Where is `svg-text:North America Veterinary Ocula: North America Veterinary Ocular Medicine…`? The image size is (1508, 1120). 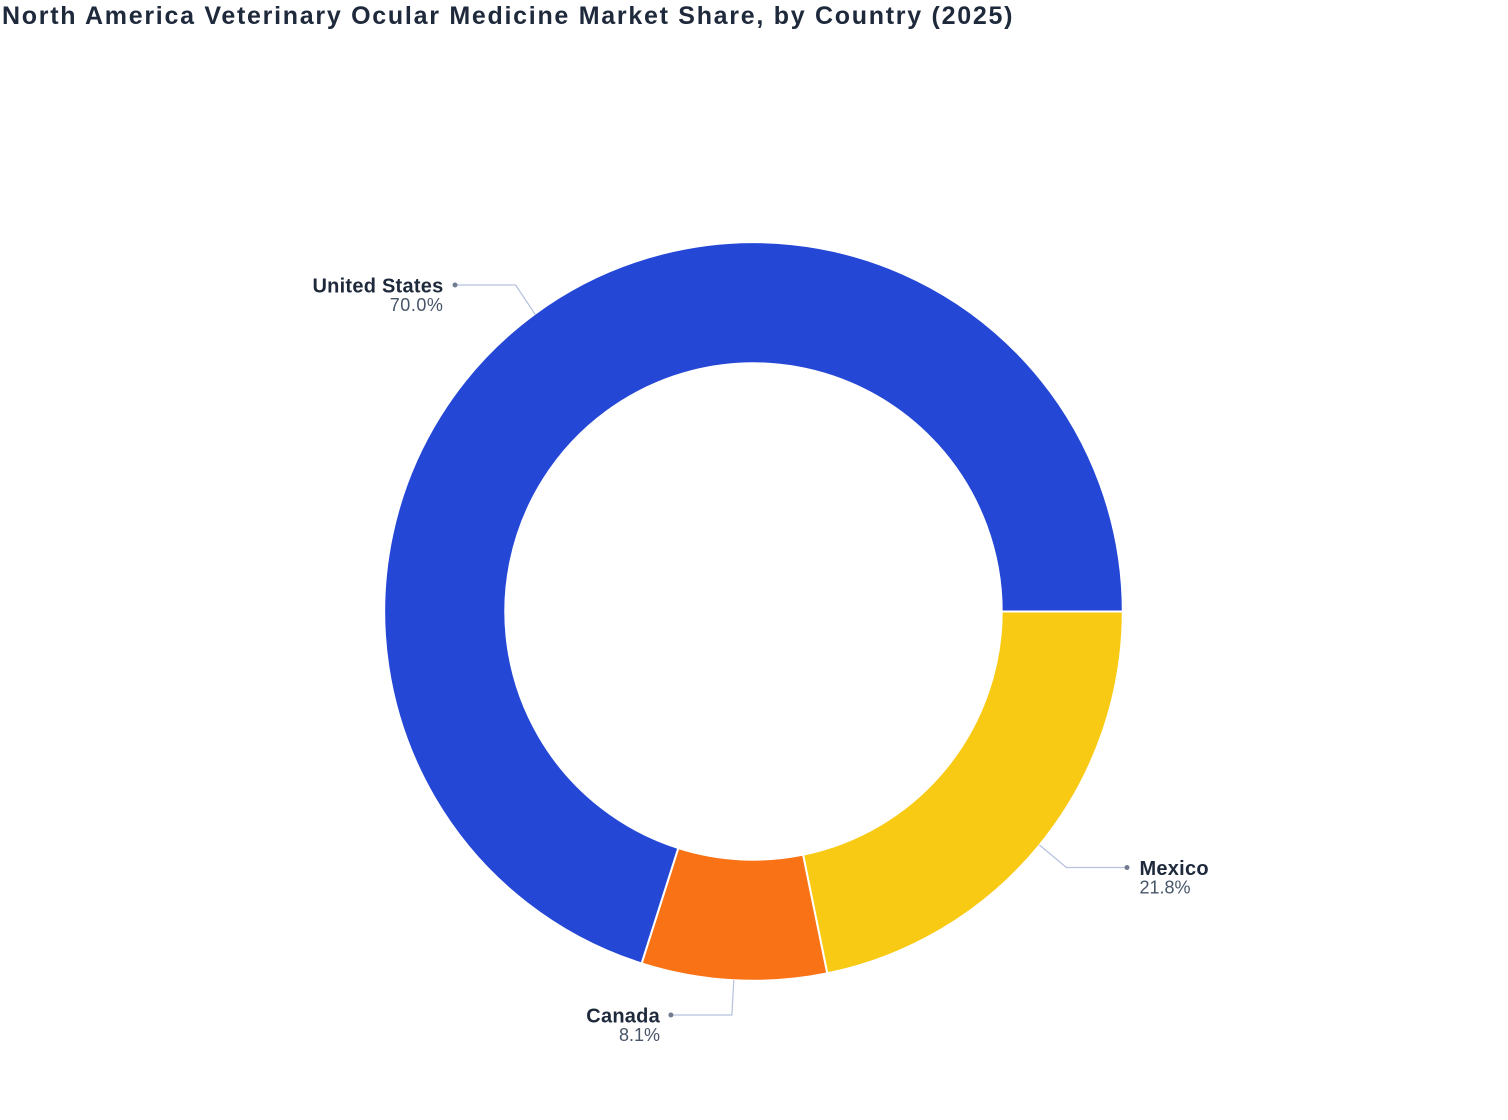 svg-text:North America Veterinary Ocula: North America Veterinary Ocular Medicine… is located at coordinates (508, 16).